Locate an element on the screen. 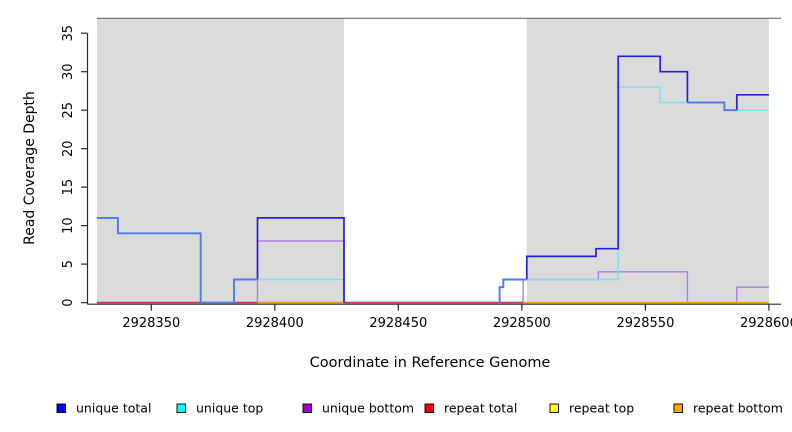 This screenshot has height=432, width=792. x-tick-label: 2928400 is located at coordinates (275, 323).